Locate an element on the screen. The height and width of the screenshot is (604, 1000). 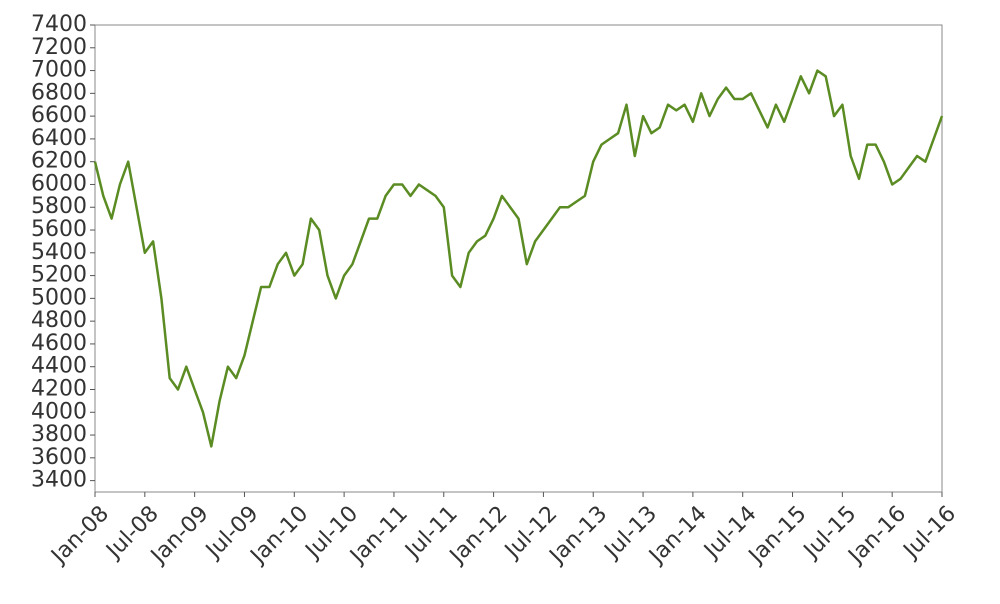
y-tick-label: 5800 is located at coordinates (59, 206).